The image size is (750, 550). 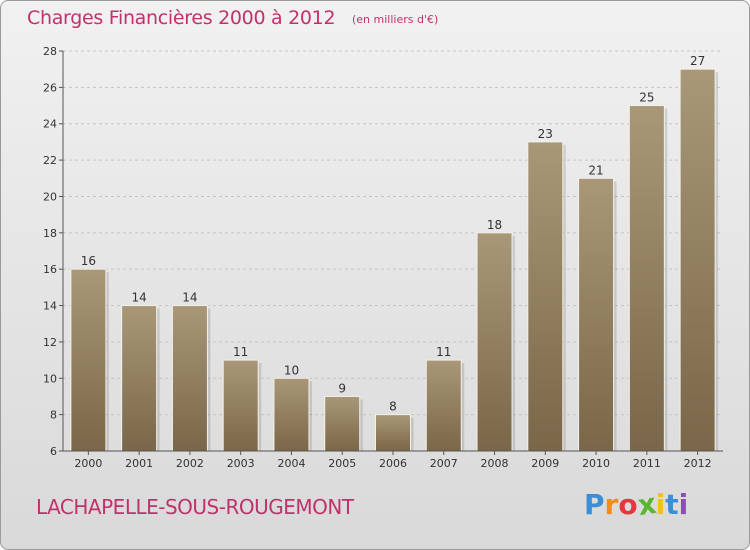 I want to click on y-tick-label: 10, so click(x=50, y=378).